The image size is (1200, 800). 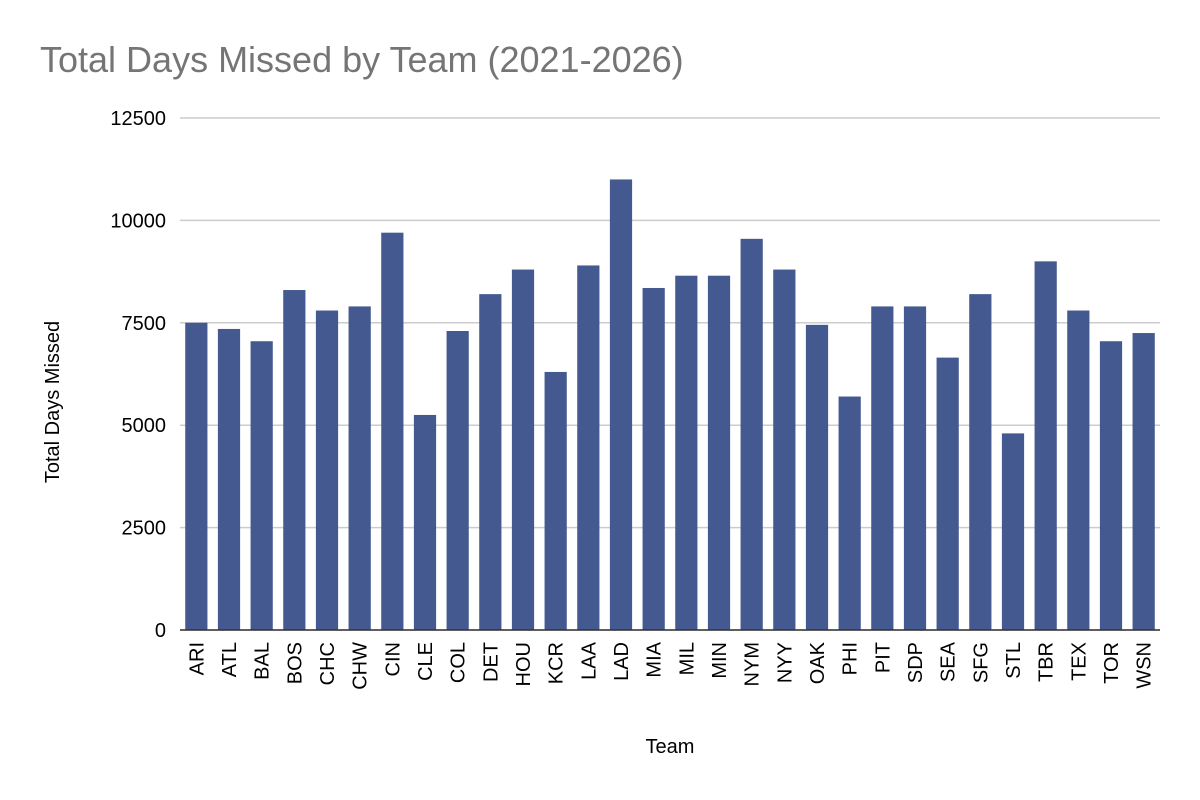 What do you see at coordinates (622, 661) in the screenshot?
I see `x-tick-label: LAD` at bounding box center [622, 661].